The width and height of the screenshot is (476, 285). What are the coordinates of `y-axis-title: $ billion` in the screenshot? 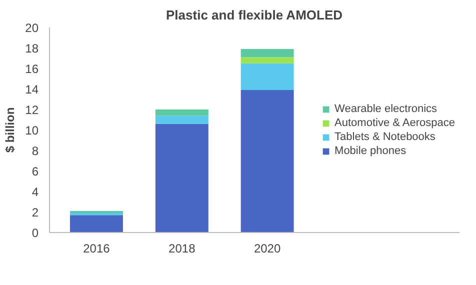 It's located at (10, 130).